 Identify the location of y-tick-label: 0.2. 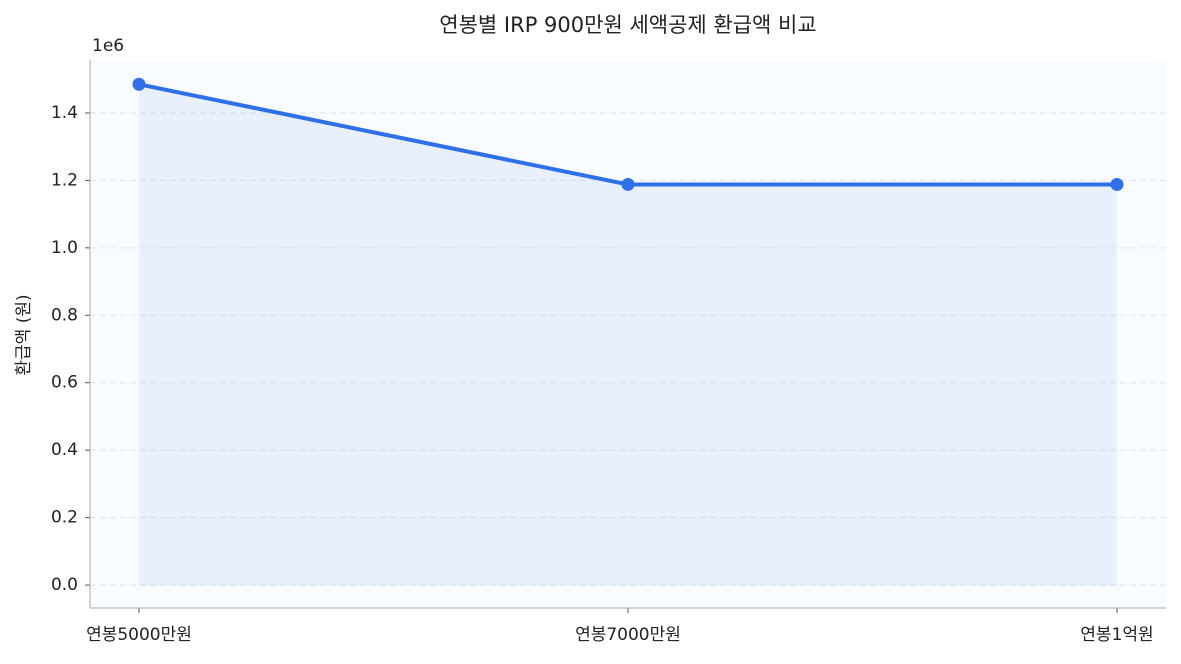
(64, 518).